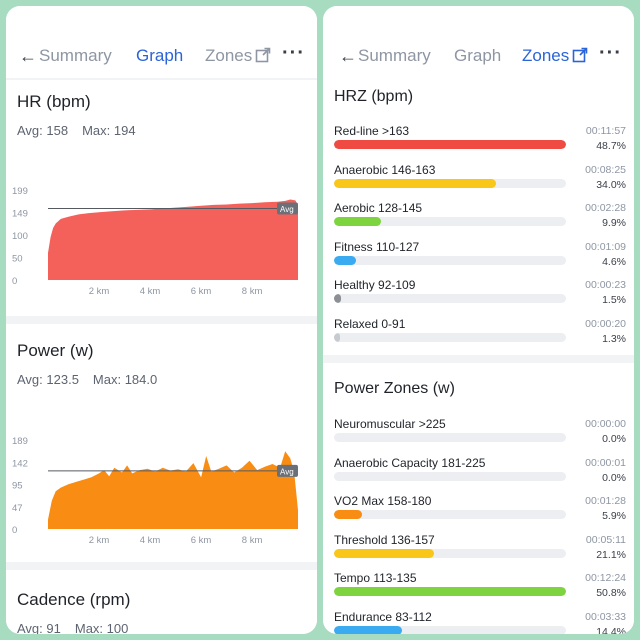  Describe the element at coordinates (74, 599) in the screenshot. I see `cadence-title: Cadence (rpm)` at that location.